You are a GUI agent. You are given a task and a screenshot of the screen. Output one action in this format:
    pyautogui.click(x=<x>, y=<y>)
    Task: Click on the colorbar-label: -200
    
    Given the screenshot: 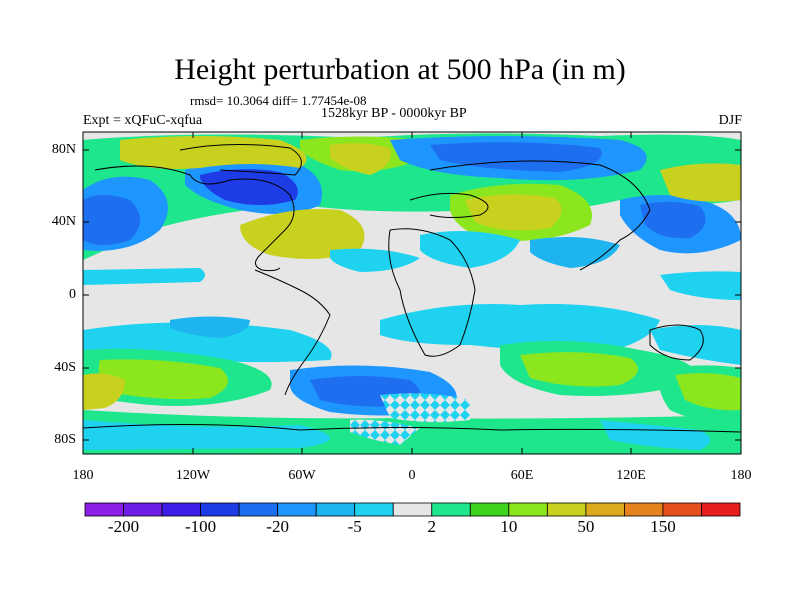 What is the action you would take?
    pyautogui.click(x=123, y=526)
    